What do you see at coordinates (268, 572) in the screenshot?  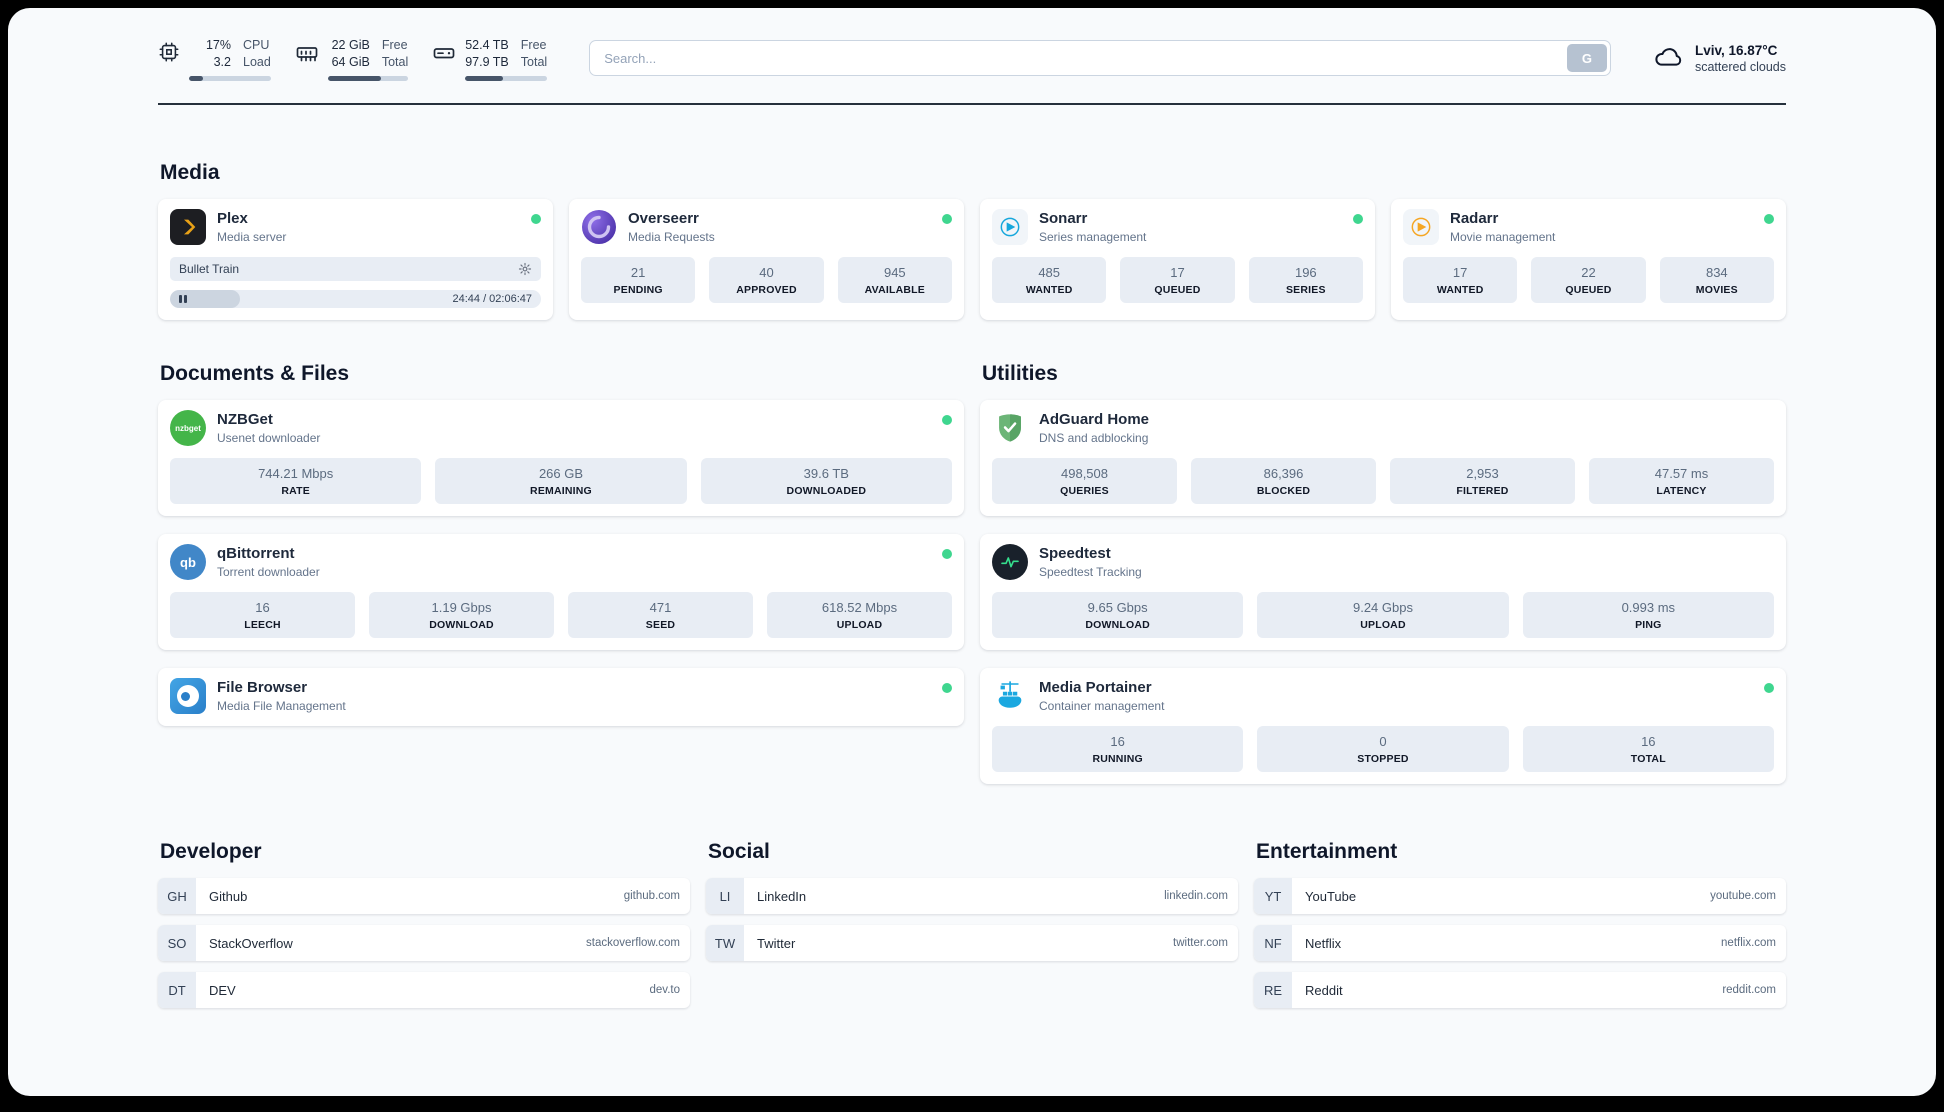 I see `service-subtitle: Torrent downloader` at bounding box center [268, 572].